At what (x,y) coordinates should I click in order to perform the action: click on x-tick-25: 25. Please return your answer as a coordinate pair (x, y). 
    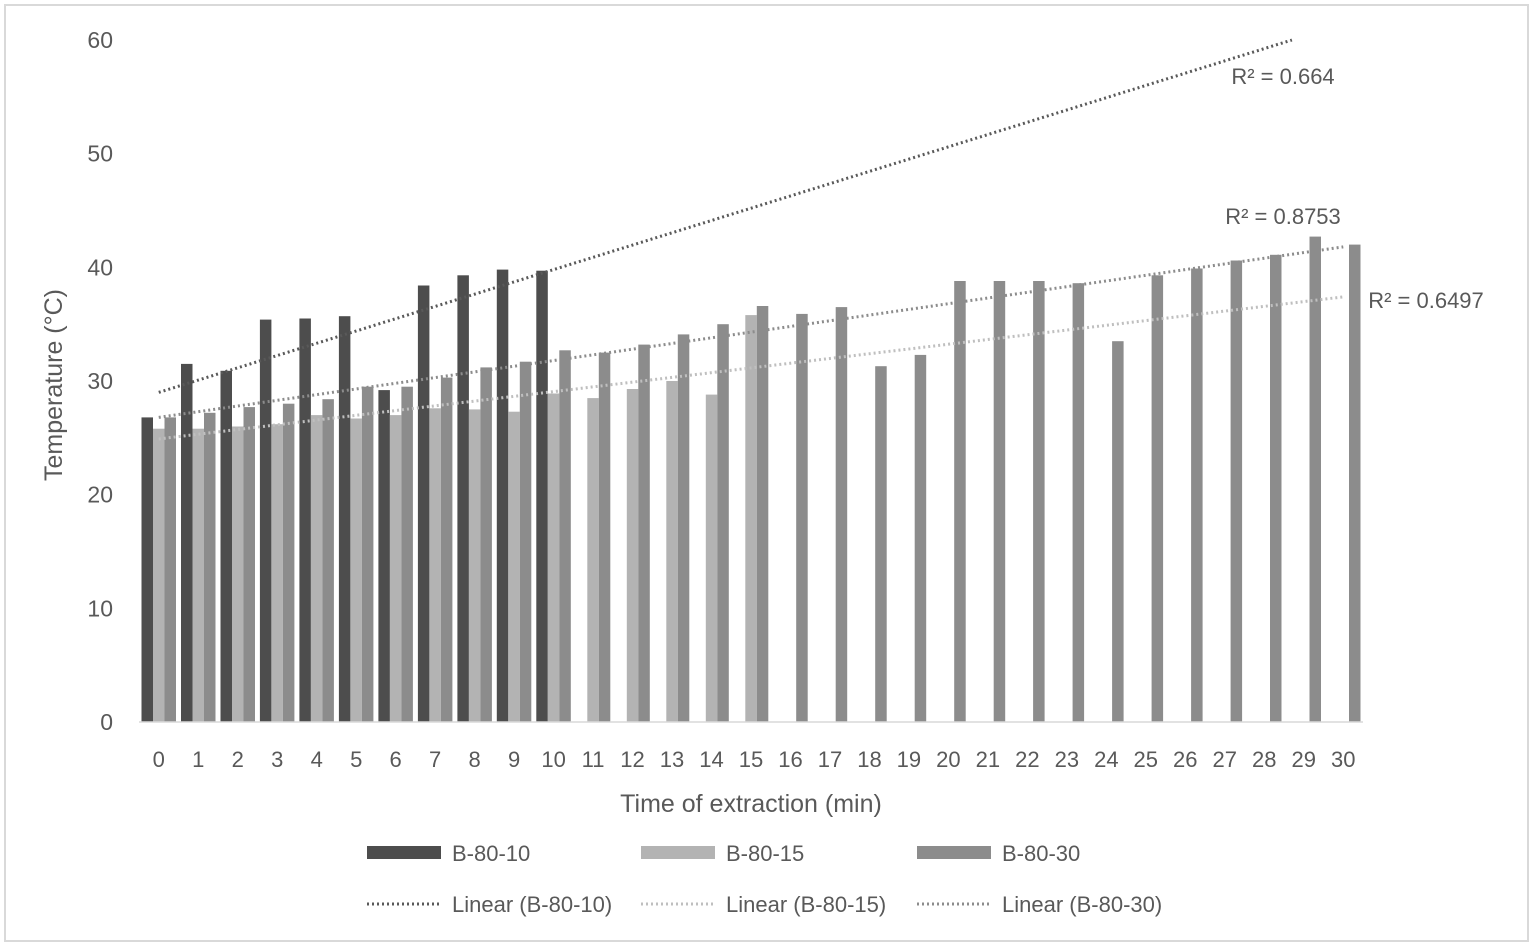
    Looking at the image, I should click on (1146, 759).